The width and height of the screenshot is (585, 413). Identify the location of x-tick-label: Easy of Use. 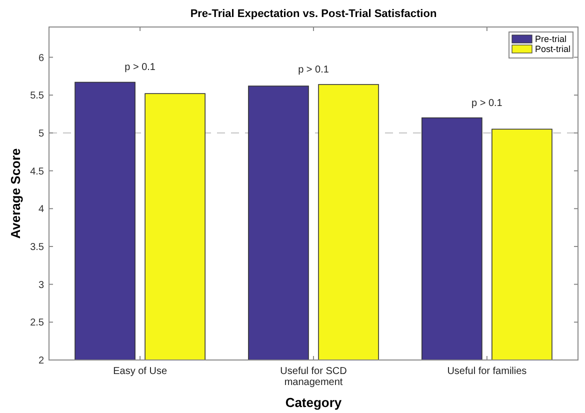
(140, 371).